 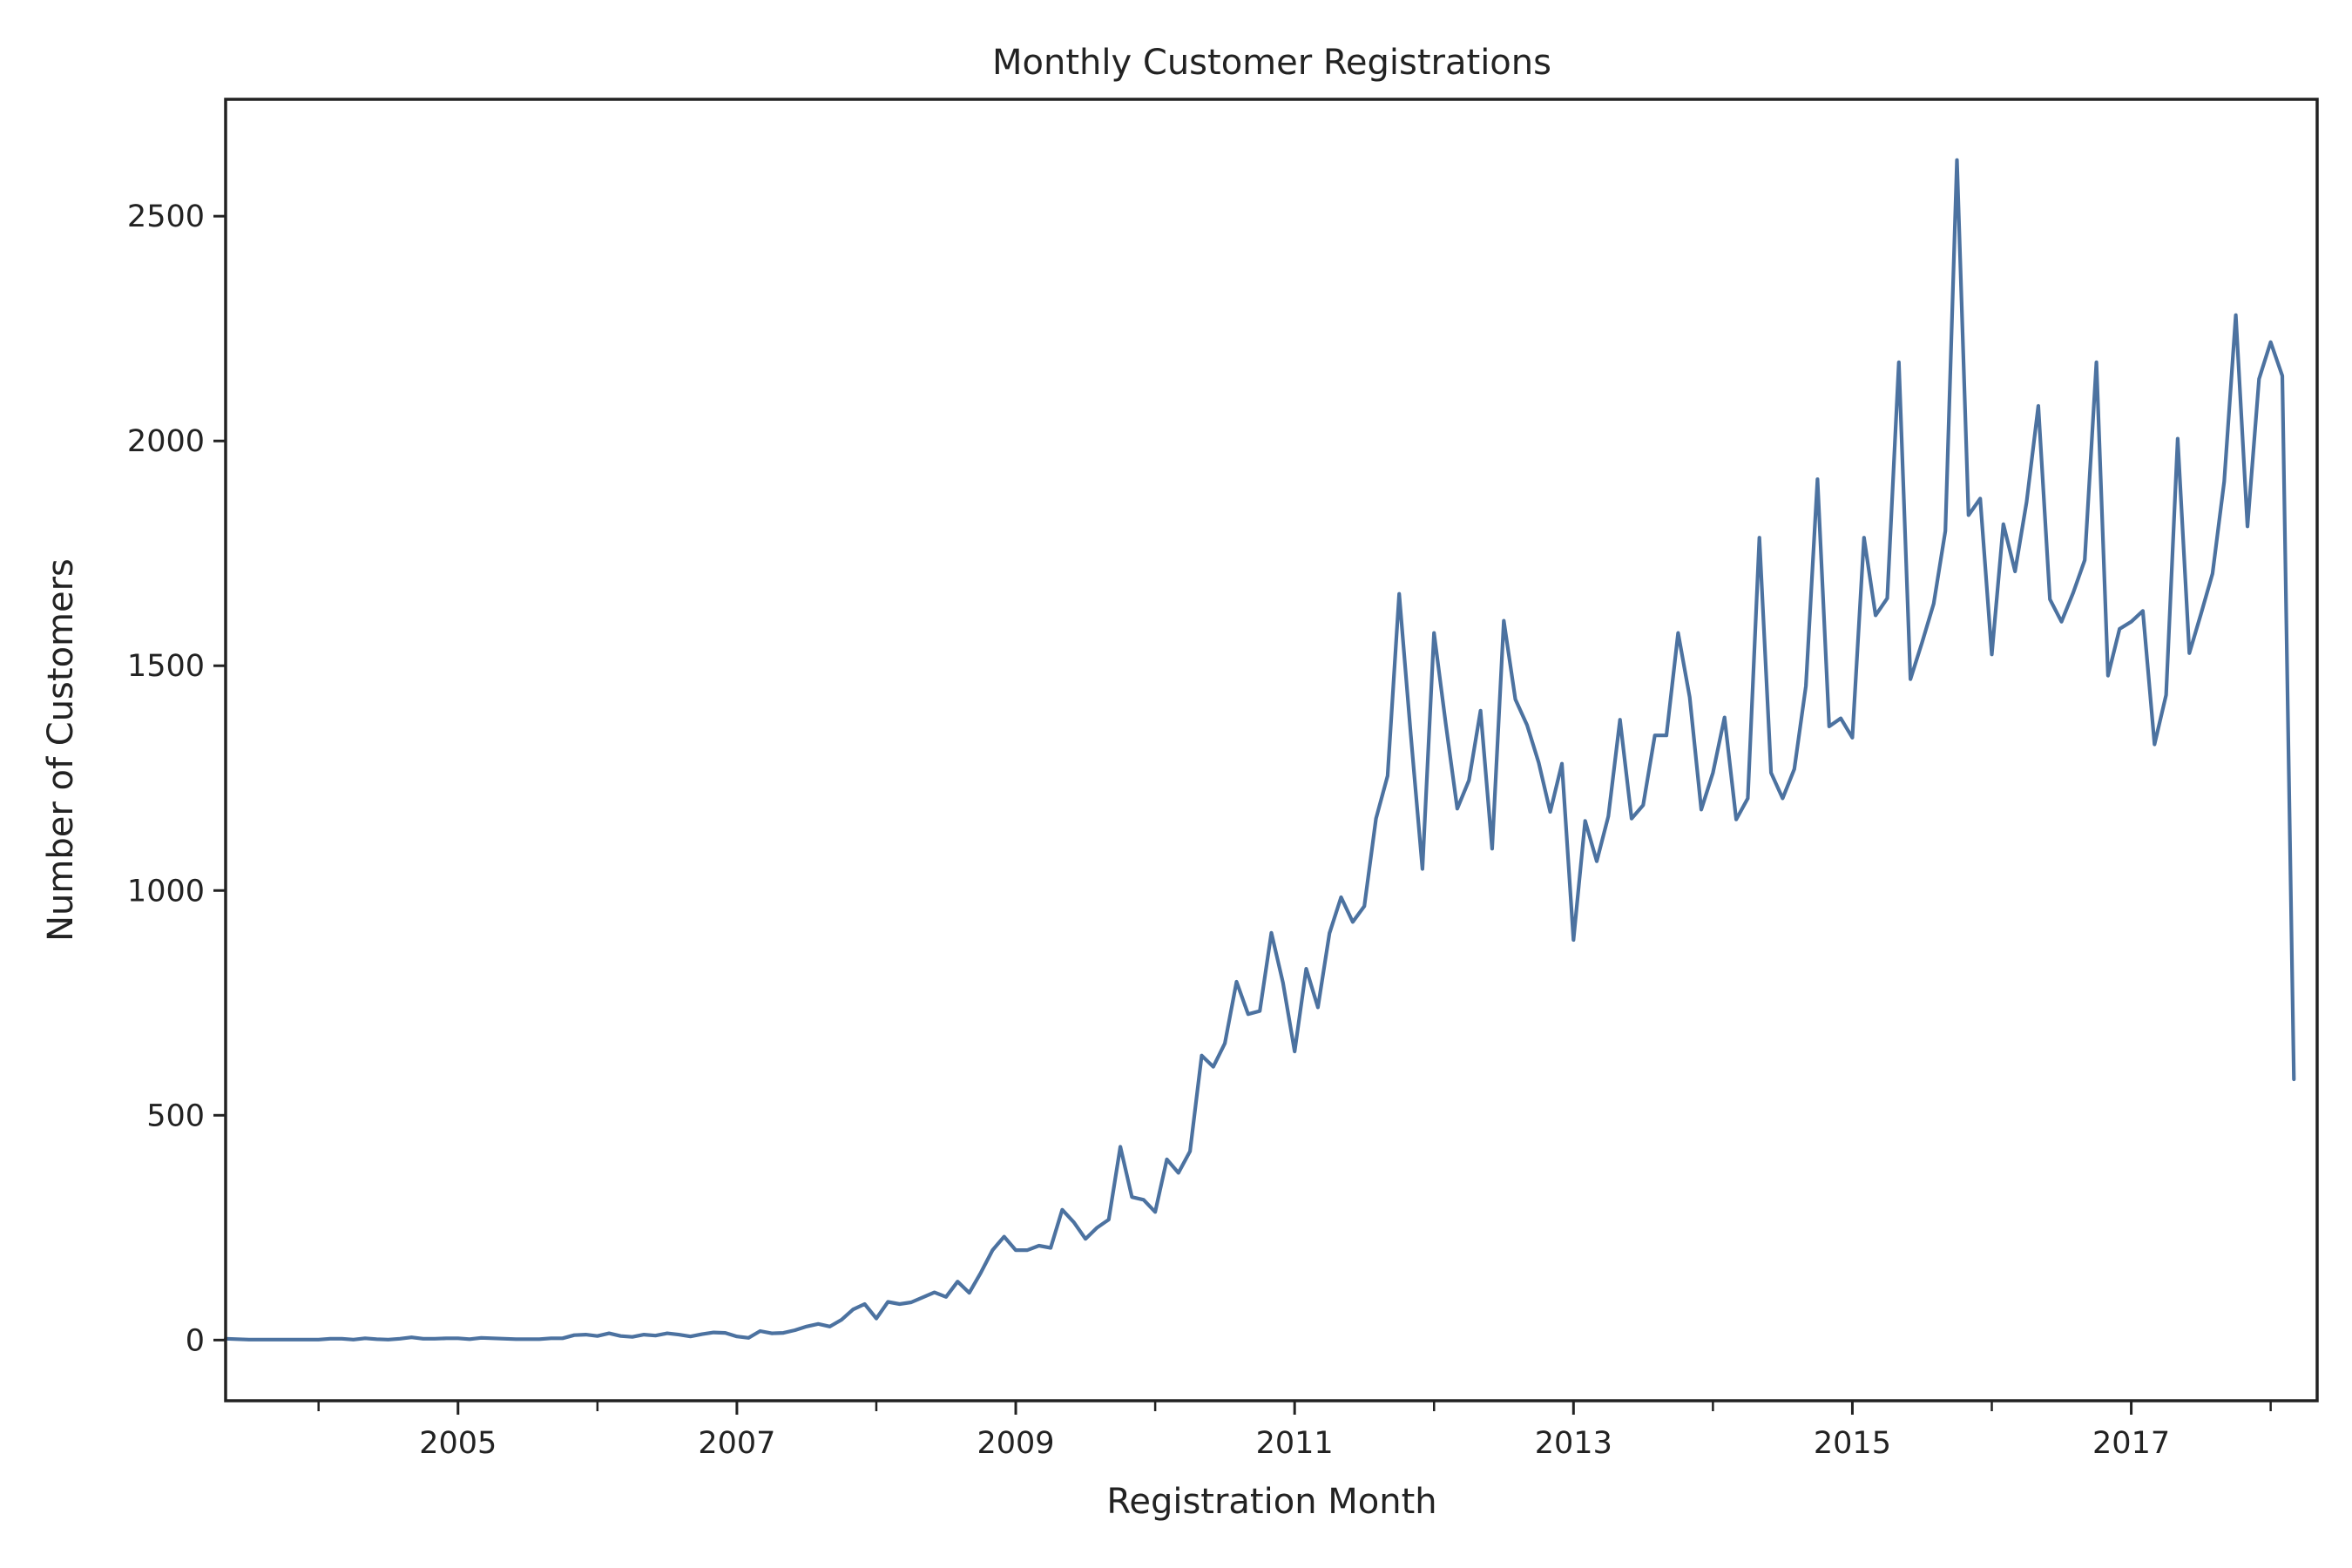 What do you see at coordinates (736, 1443) in the screenshot?
I see `x-tick-label: 2007` at bounding box center [736, 1443].